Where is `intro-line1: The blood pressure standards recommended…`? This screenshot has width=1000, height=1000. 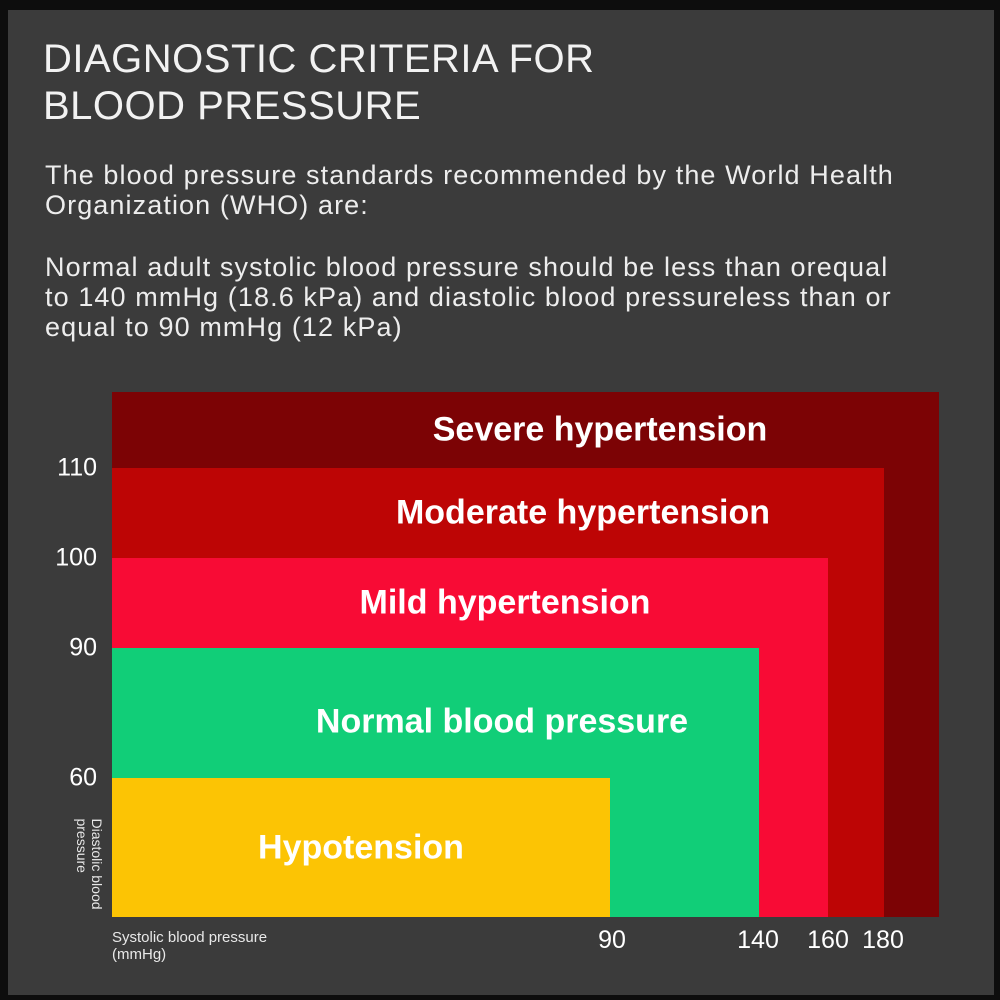
intro-line1: The blood pressure standards recommended… is located at coordinates (469, 175).